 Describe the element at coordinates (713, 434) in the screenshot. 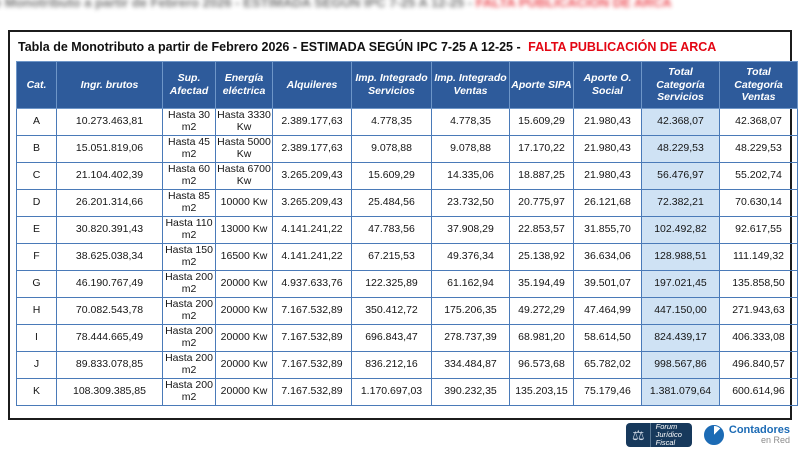

I see `contadores-en-red-icon` at that location.